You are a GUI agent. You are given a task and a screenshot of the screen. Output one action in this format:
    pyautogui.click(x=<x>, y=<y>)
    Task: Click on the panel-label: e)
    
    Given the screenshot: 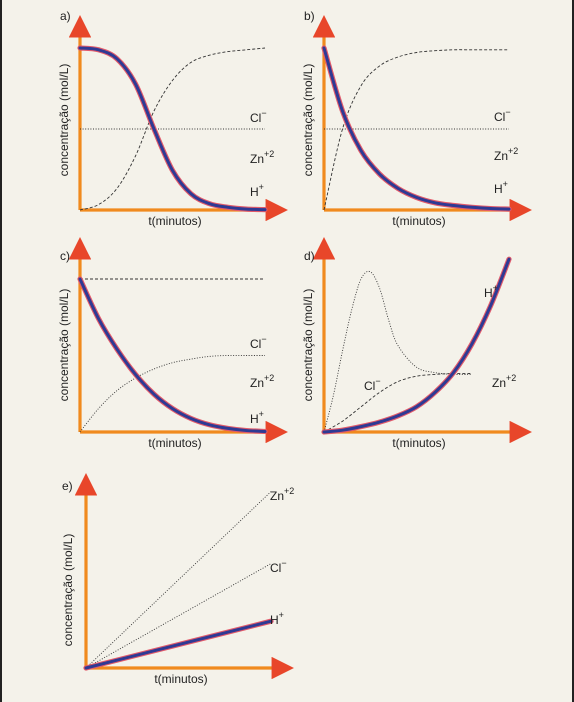 What is the action you would take?
    pyautogui.click(x=67, y=486)
    